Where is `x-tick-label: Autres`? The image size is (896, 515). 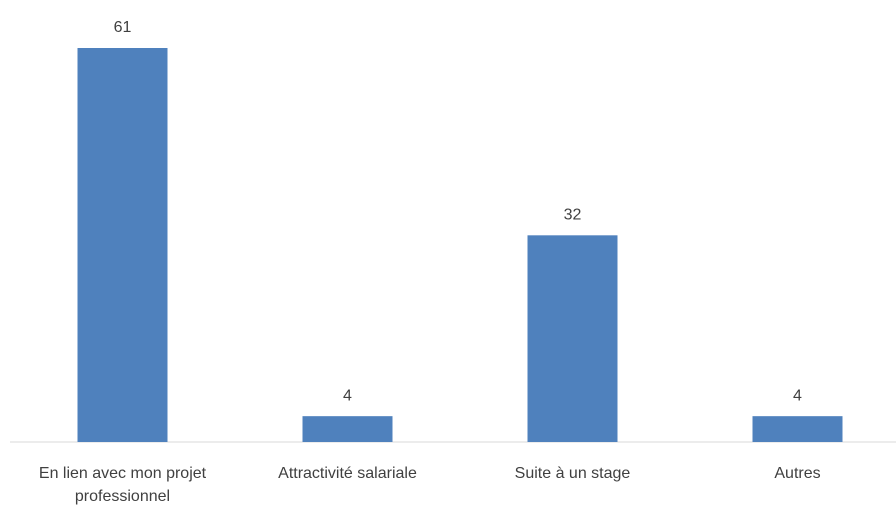 x-tick-label: Autres is located at coordinates (797, 473).